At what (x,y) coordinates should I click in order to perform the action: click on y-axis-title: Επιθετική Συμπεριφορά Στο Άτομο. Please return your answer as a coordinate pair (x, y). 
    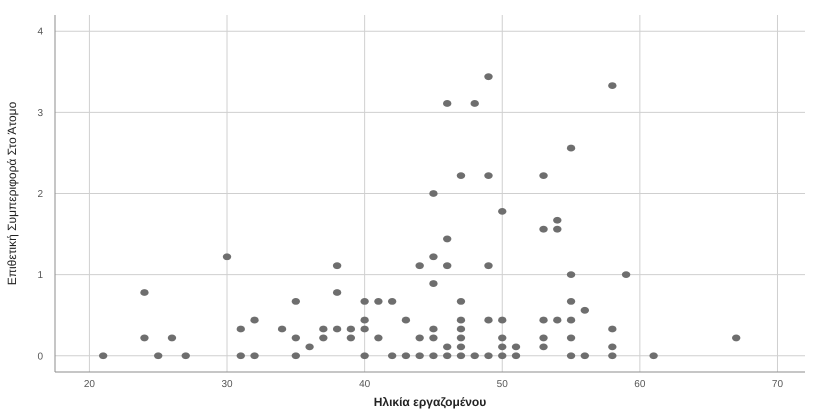
    Looking at the image, I should click on (12, 193).